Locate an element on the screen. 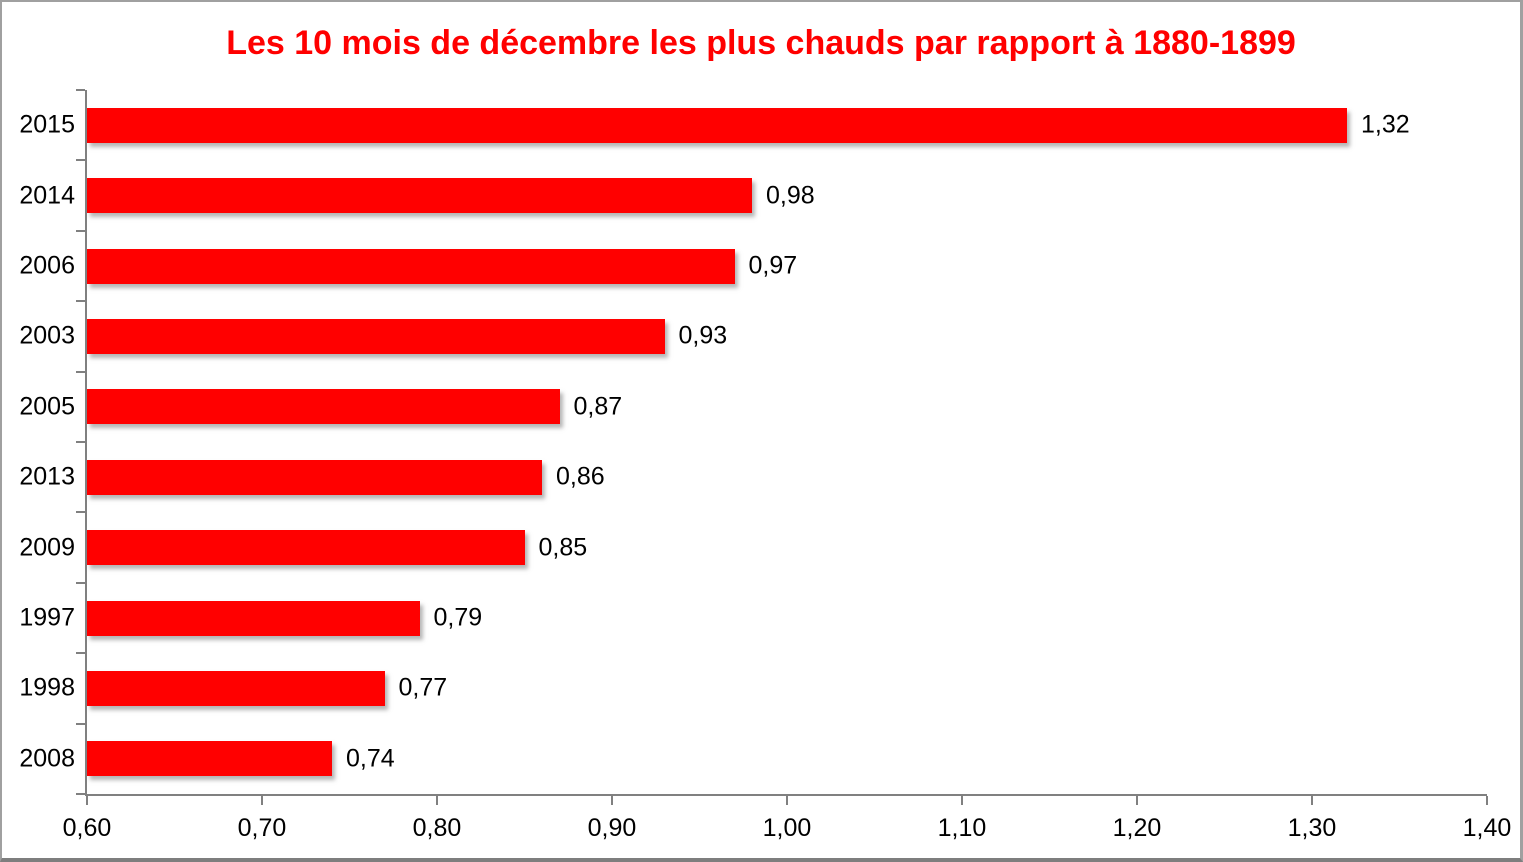  category-label: 1998 is located at coordinates (47, 687).